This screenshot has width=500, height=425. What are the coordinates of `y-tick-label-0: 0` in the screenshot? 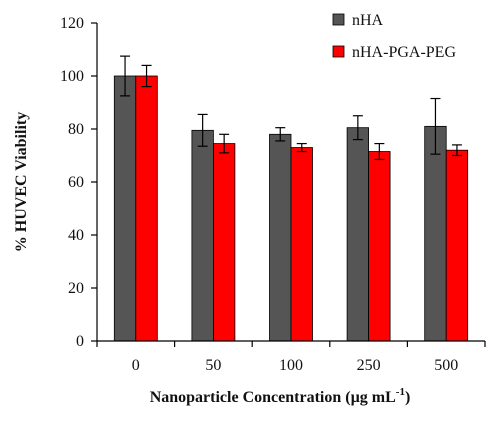 It's located at (80, 341).